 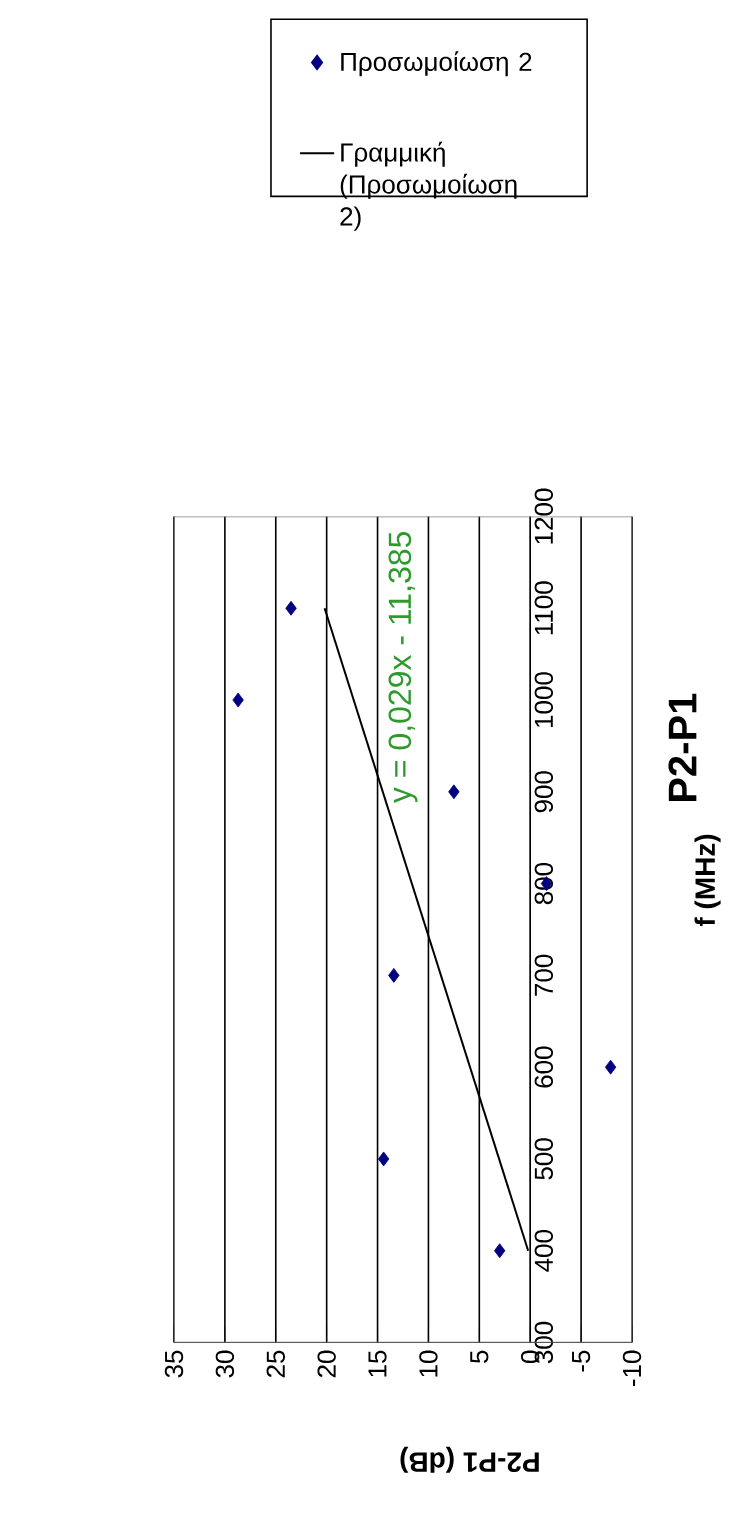 What do you see at coordinates (544, 792) in the screenshot?
I see `y-tick-label: 900` at bounding box center [544, 792].